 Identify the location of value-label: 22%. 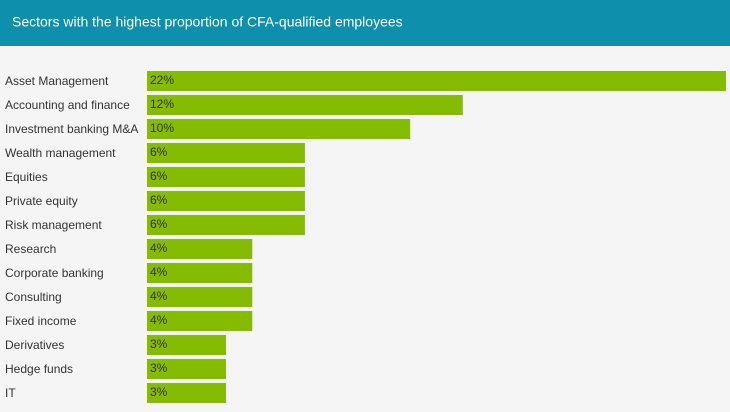
(162, 80).